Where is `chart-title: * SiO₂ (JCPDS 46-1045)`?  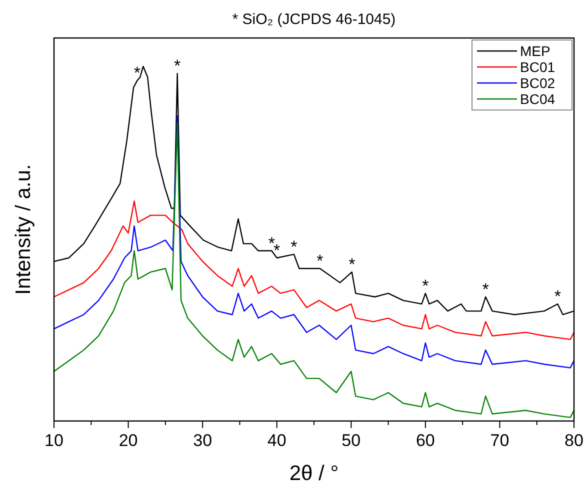
chart-title: * SiO₂ (JCPDS 46-1045) is located at coordinates (314, 19).